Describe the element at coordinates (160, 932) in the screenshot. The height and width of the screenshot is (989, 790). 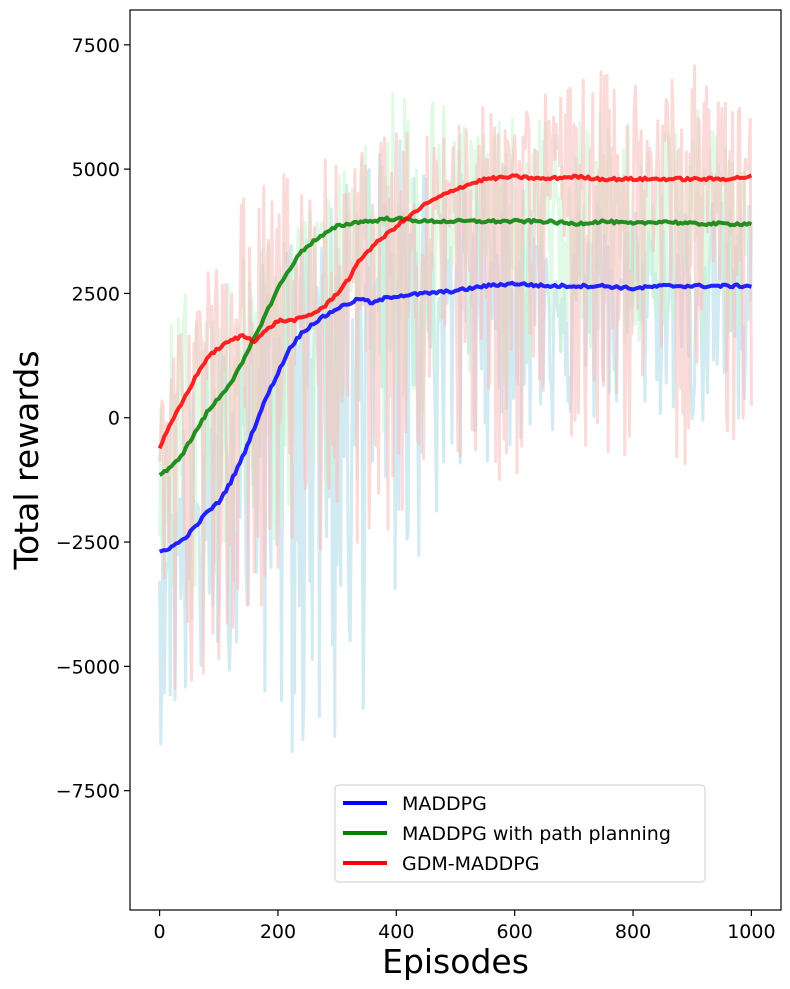
I see `x-tick-label: 0` at that location.